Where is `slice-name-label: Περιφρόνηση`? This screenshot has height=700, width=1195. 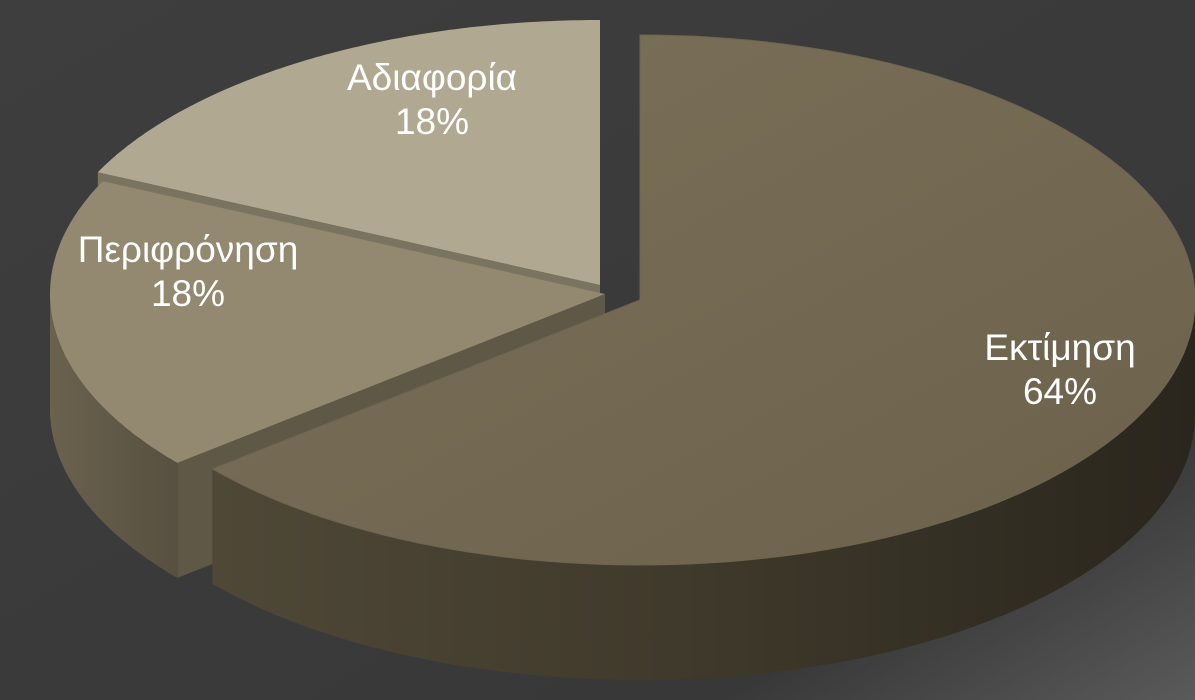
slice-name-label: Περιφρόνηση is located at coordinates (188, 249).